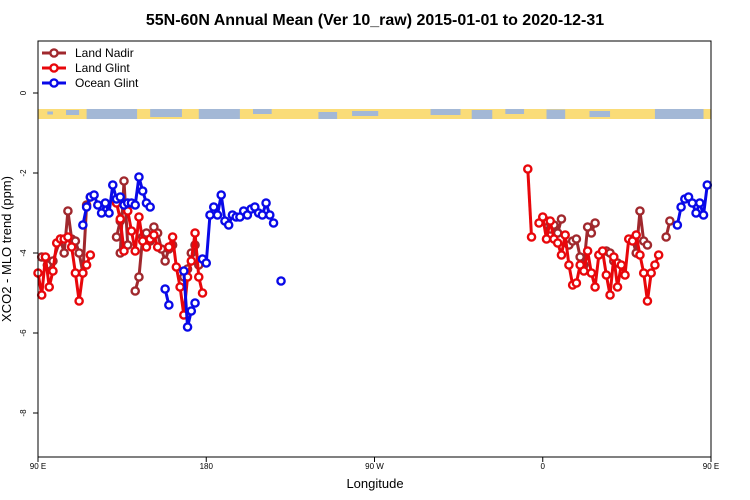 The width and height of the screenshot is (750, 500). What do you see at coordinates (23, 92) in the screenshot?
I see `y-tick-label: 0` at bounding box center [23, 92].